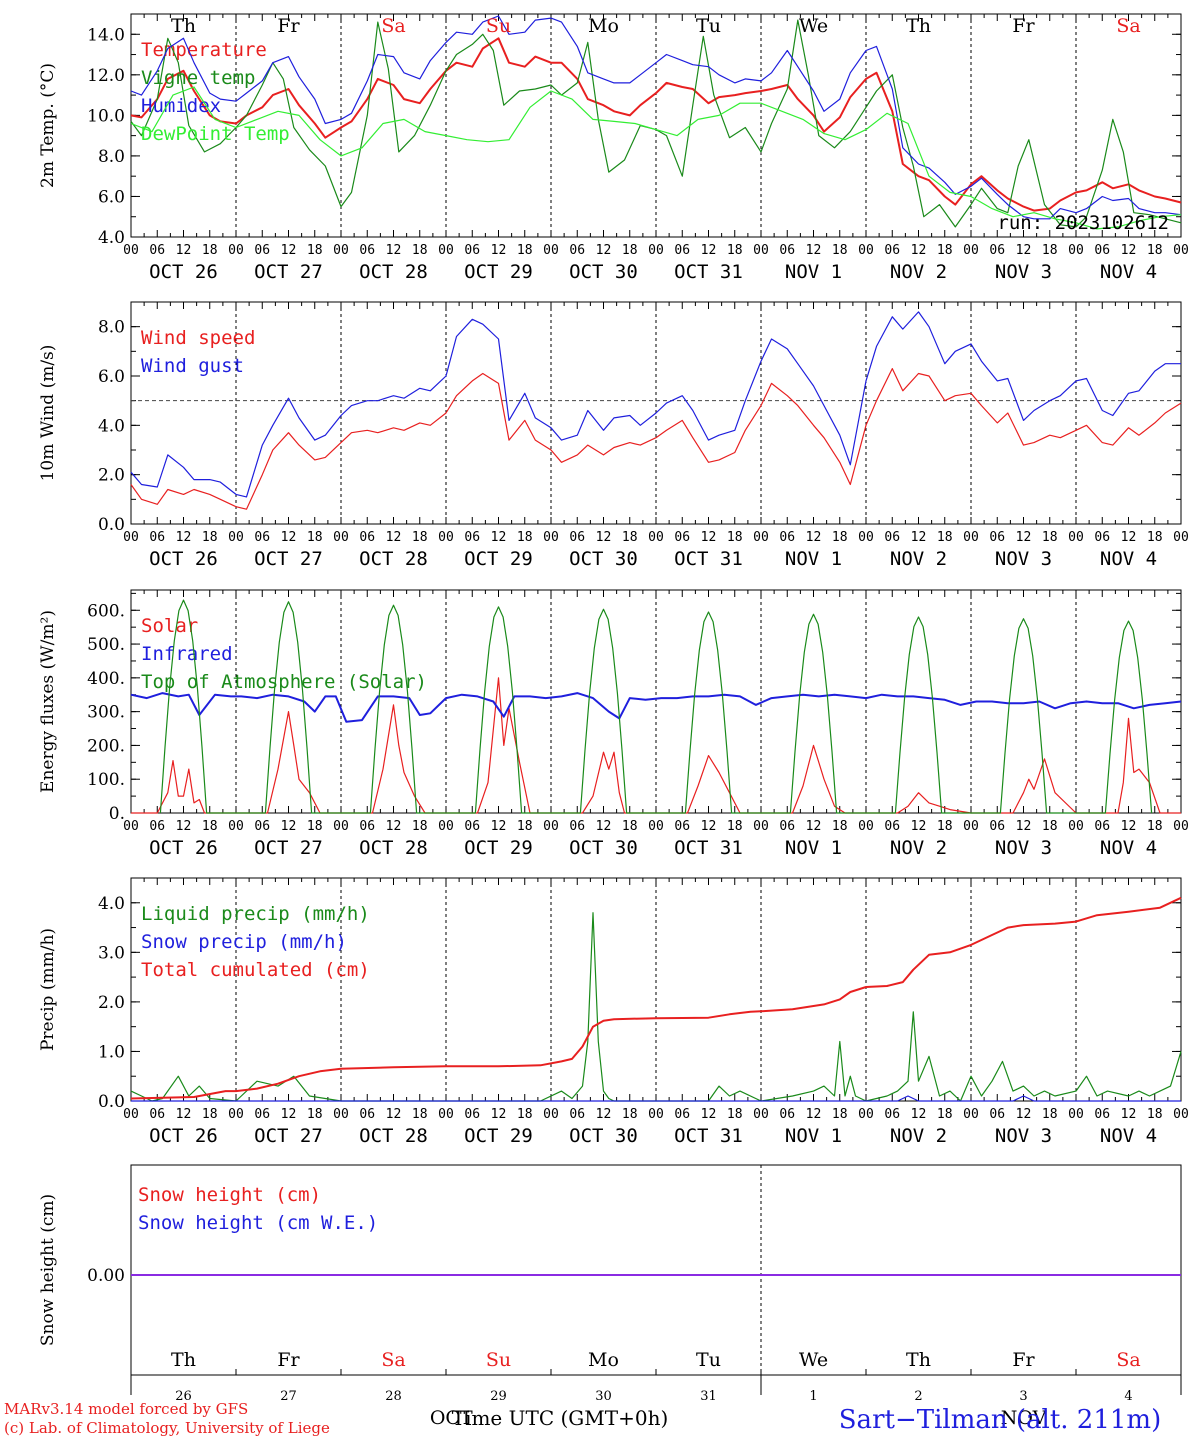  What do you see at coordinates (111, 426) in the screenshot?
I see `y-tick-label: 4.0` at bounding box center [111, 426].